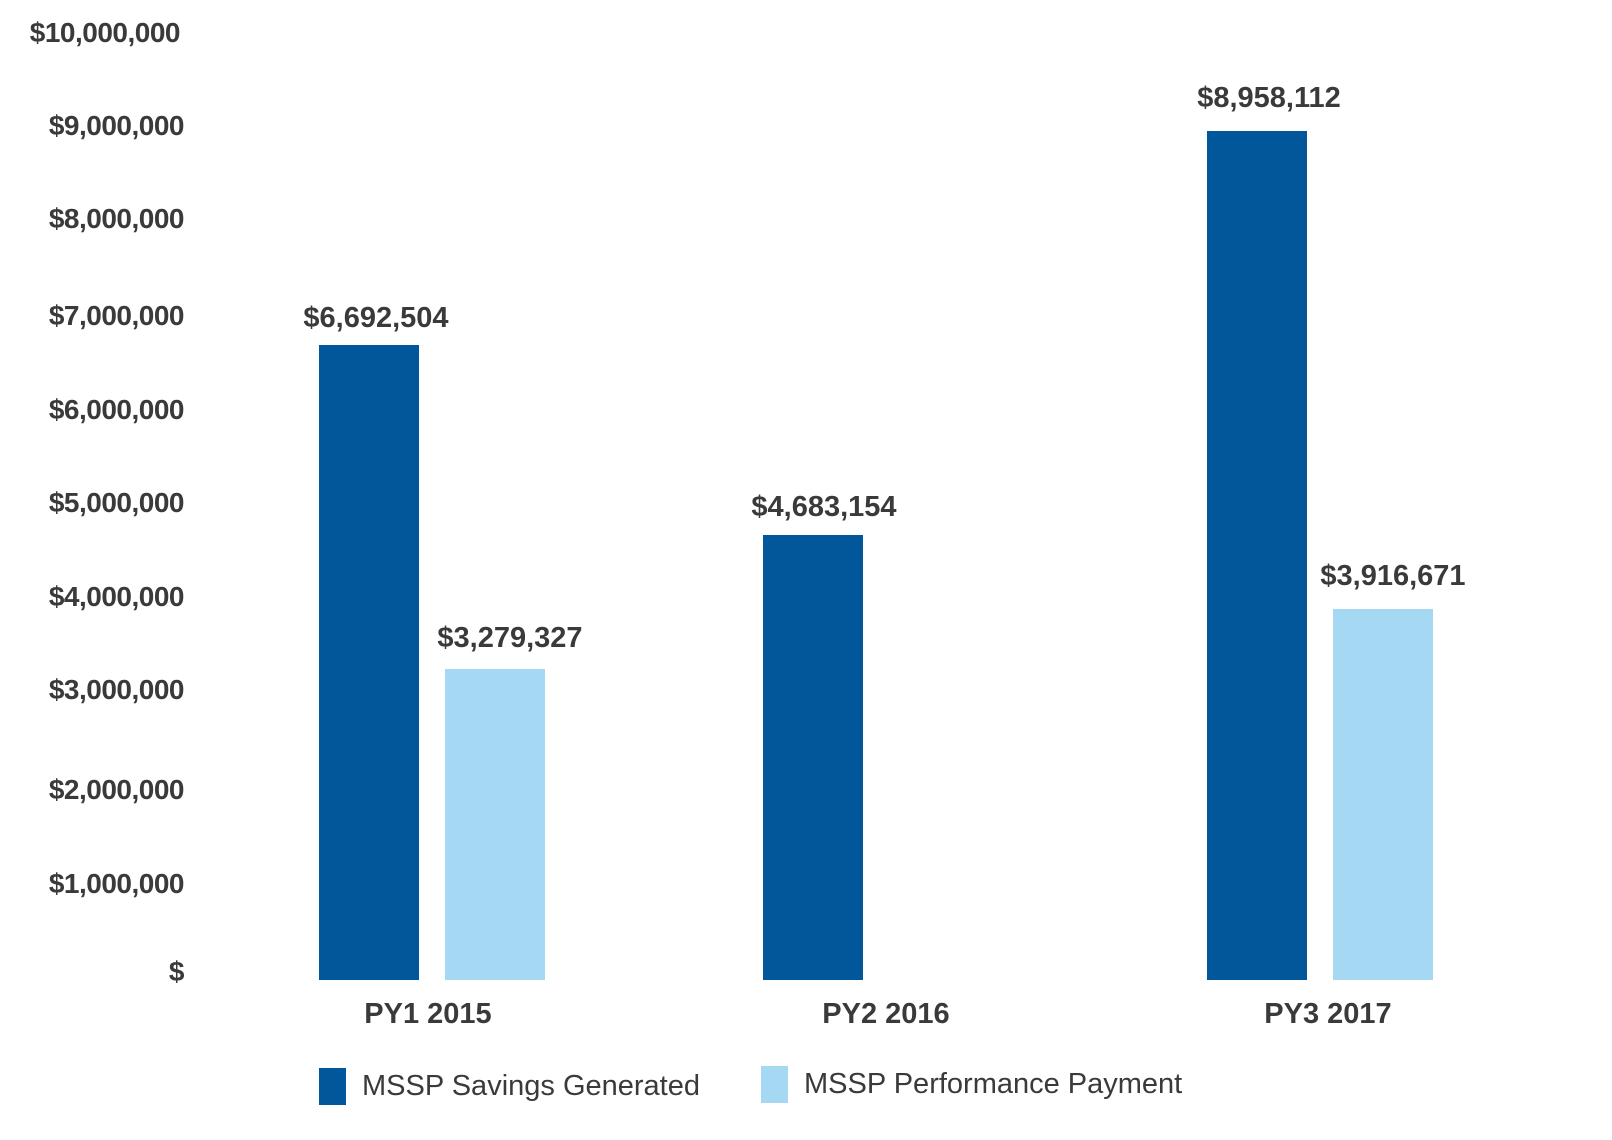 Image resolution: width=1612 pixels, height=1140 pixels. I want to click on value-label-py2-savings: $4,683,154, so click(824, 507).